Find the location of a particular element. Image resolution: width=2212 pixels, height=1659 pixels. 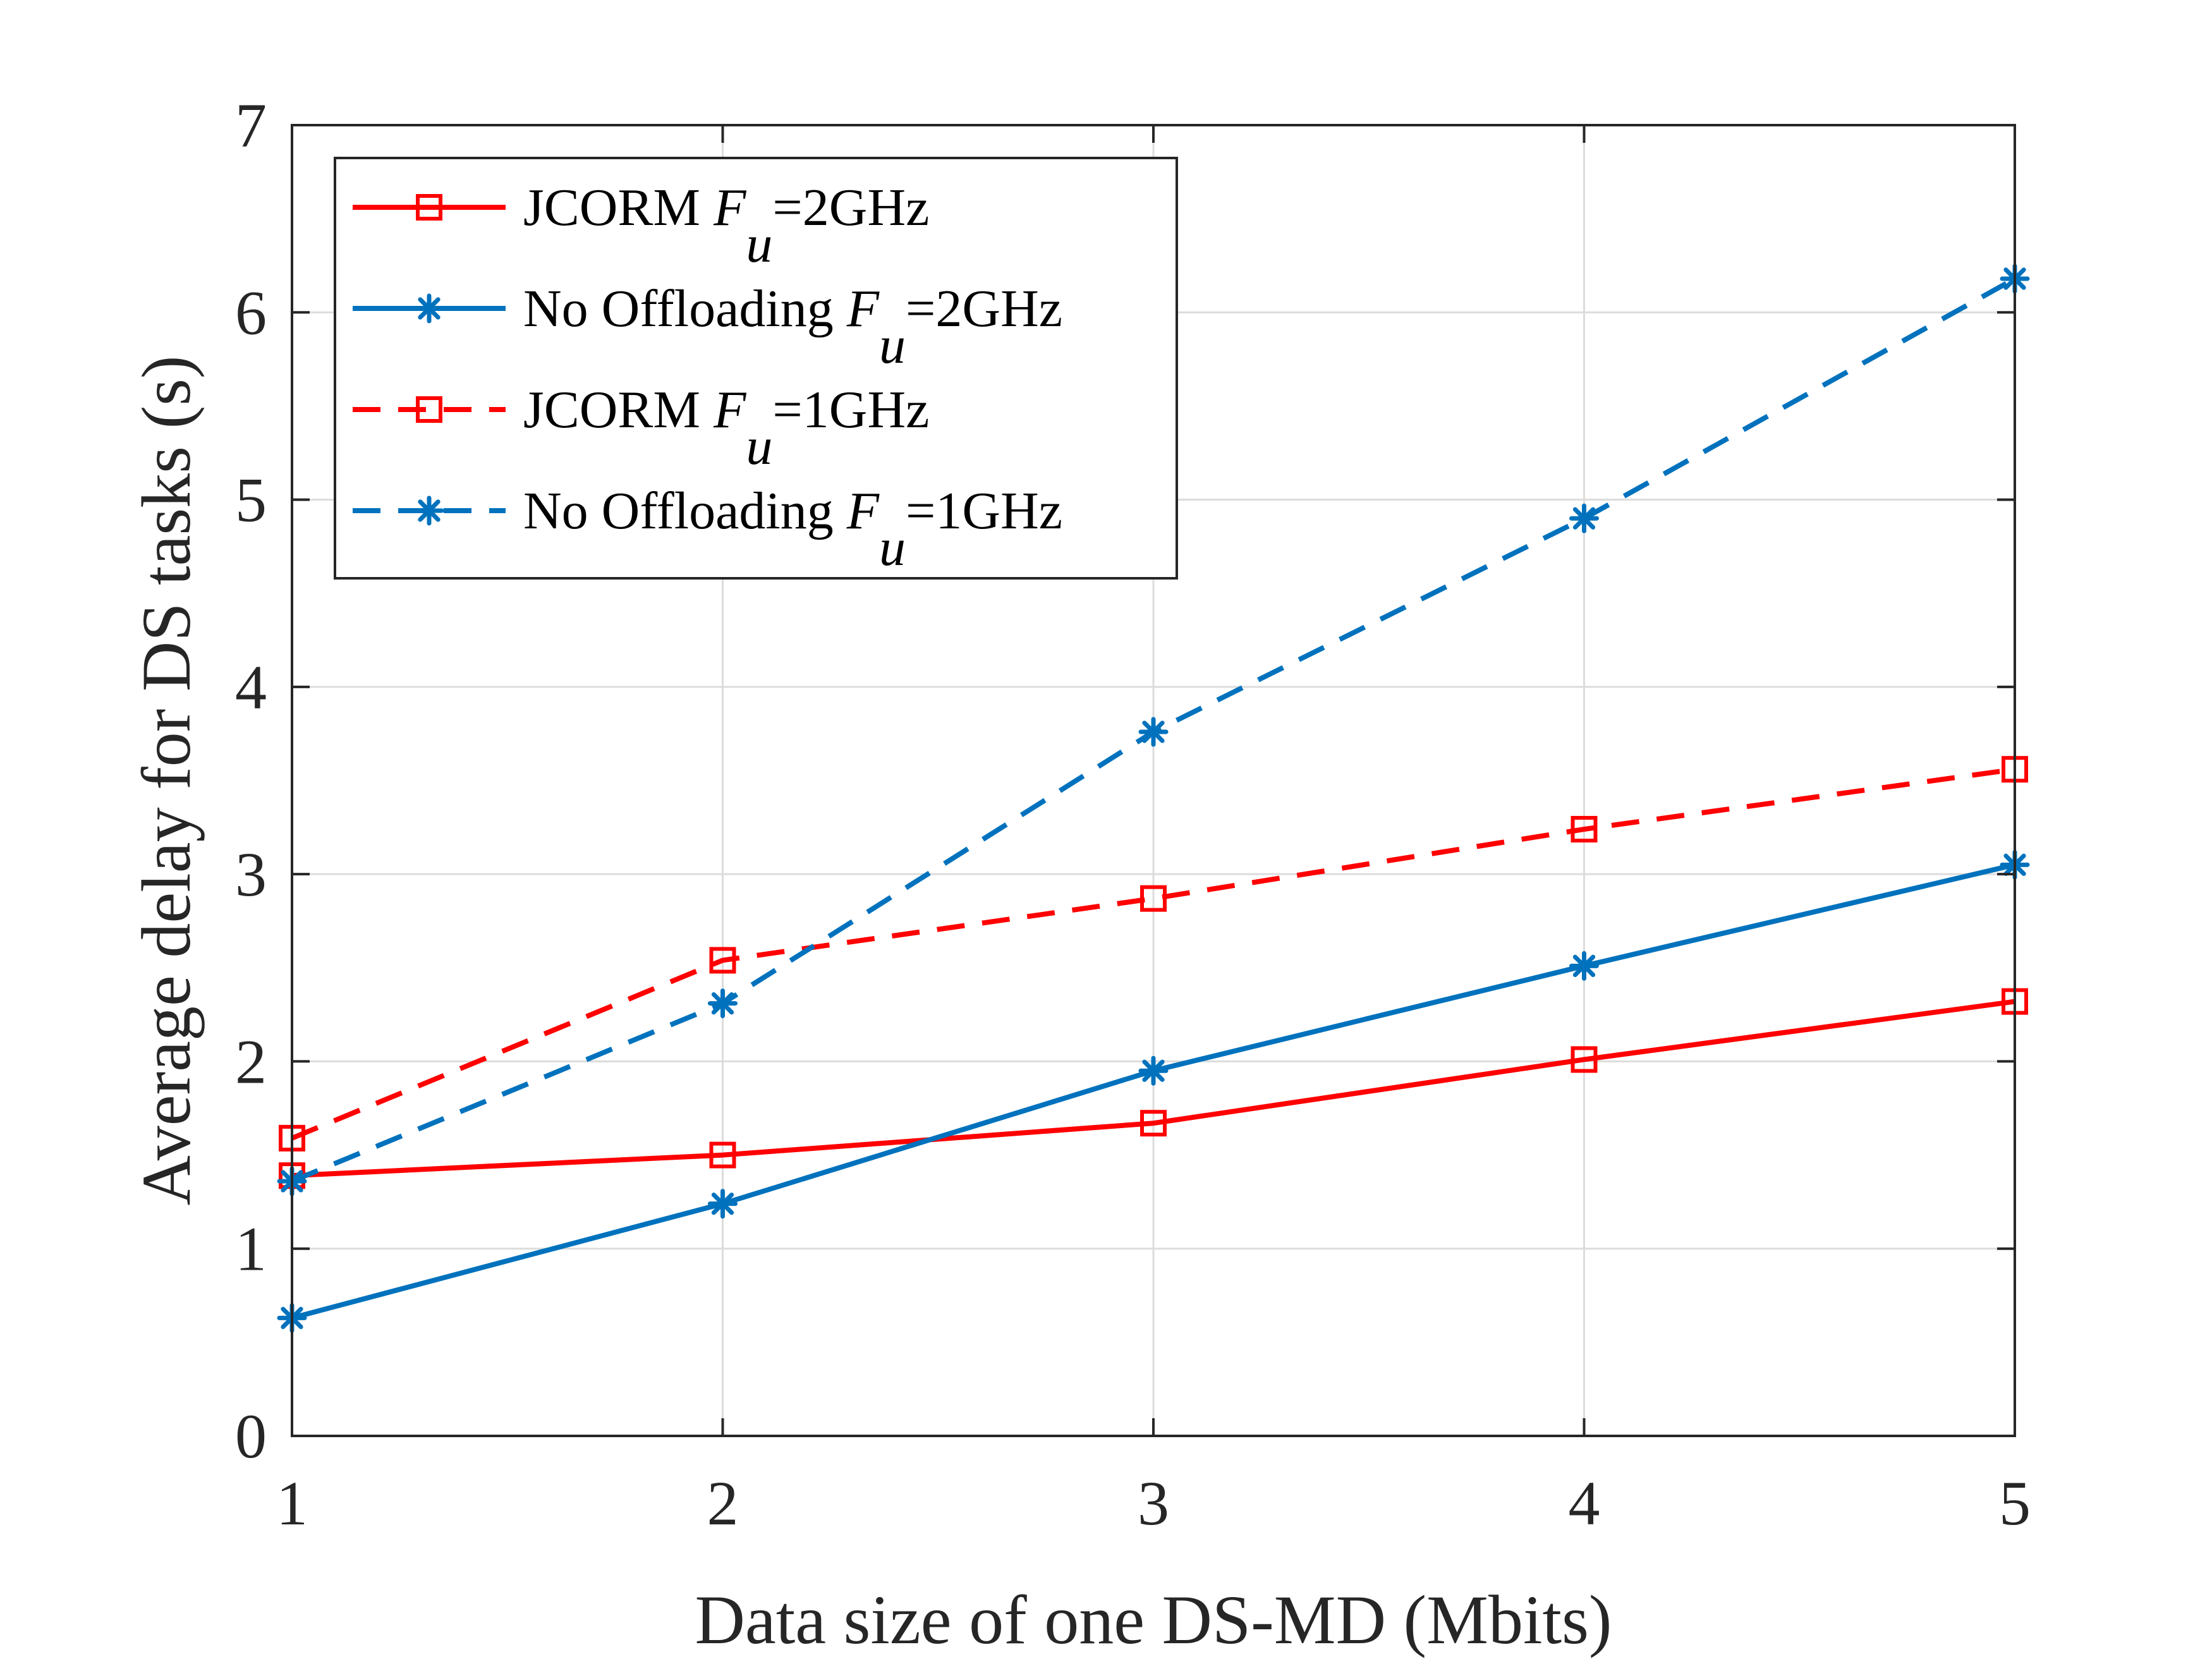

x-tick-label: 1 is located at coordinates (292, 1503).